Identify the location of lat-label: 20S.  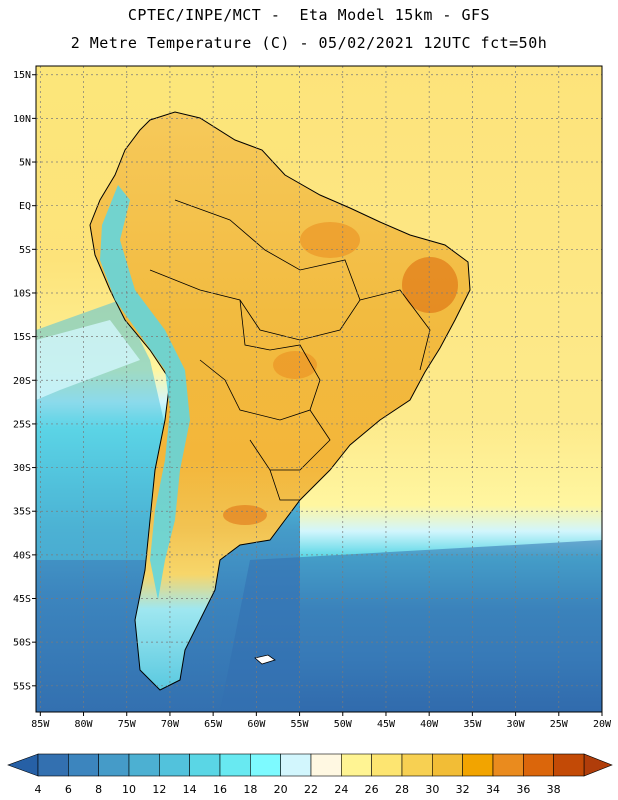
(22, 381).